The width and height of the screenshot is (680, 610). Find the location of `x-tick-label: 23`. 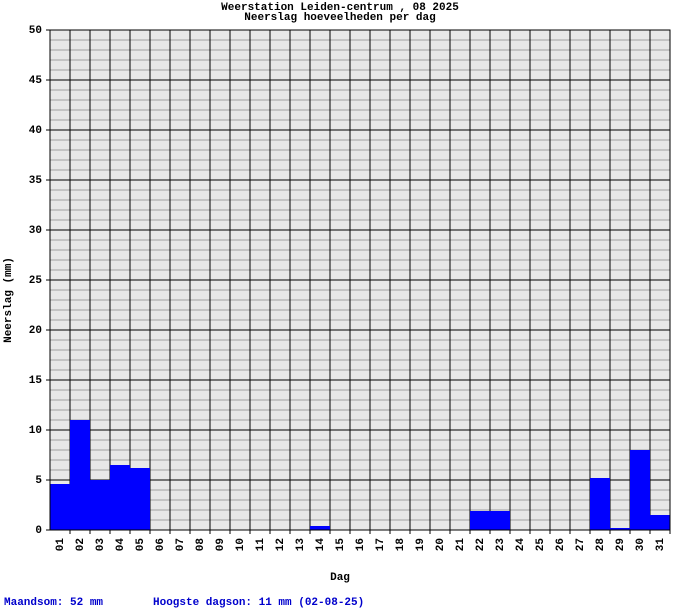

x-tick-label: 23 is located at coordinates (501, 545).